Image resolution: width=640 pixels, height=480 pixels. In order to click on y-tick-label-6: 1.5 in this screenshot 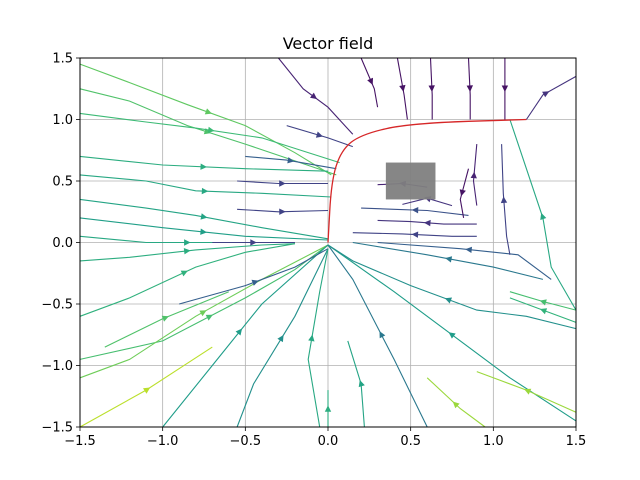, I will do `click(62, 59)`.